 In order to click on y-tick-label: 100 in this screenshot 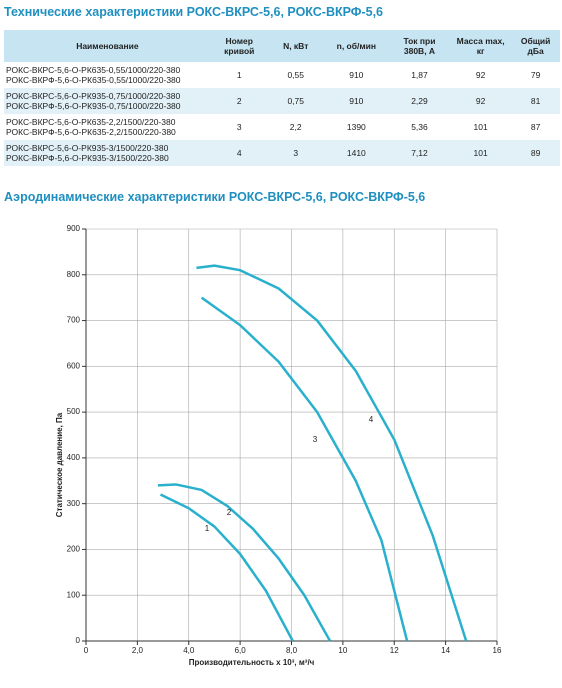, I will do `click(74, 594)`.